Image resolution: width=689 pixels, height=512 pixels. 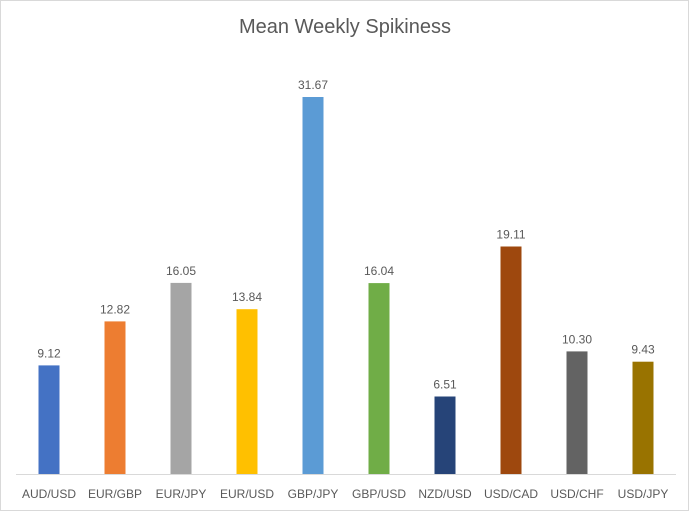 What do you see at coordinates (313, 85) in the screenshot?
I see `data-label: 31.67` at bounding box center [313, 85].